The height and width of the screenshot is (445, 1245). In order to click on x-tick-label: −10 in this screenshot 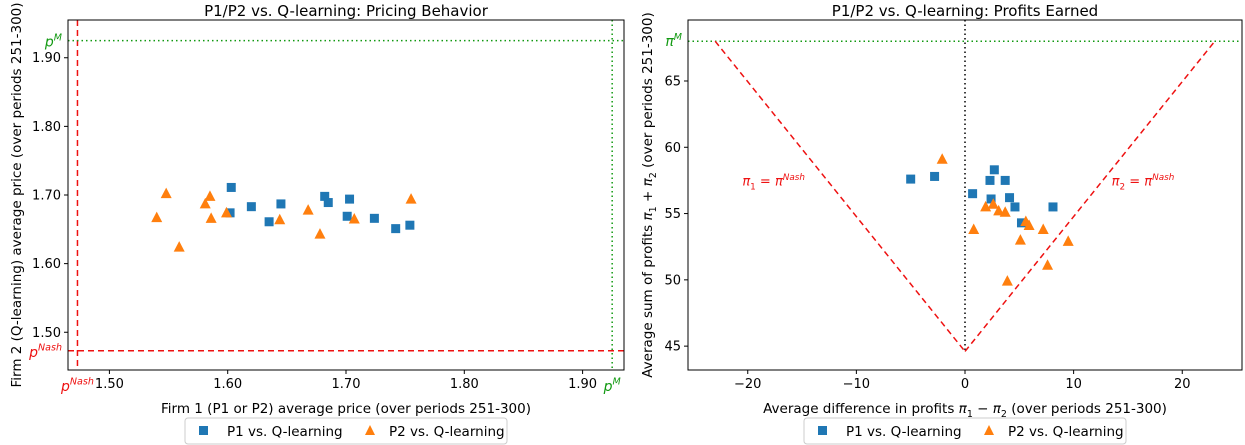, I will do `click(856, 384)`.